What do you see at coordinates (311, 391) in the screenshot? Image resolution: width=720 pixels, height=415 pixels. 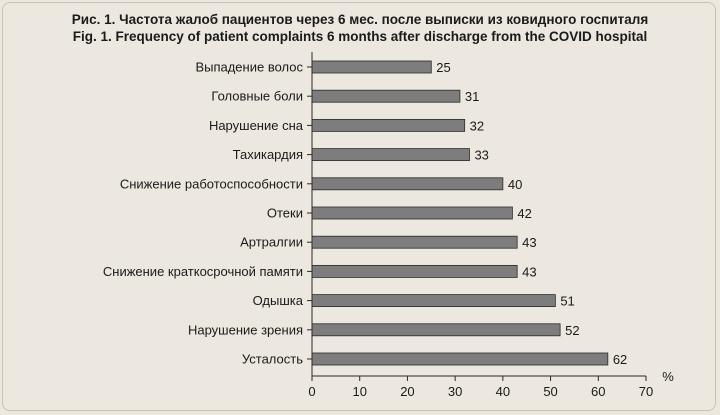 I see `x-tick-label: 0` at bounding box center [311, 391].